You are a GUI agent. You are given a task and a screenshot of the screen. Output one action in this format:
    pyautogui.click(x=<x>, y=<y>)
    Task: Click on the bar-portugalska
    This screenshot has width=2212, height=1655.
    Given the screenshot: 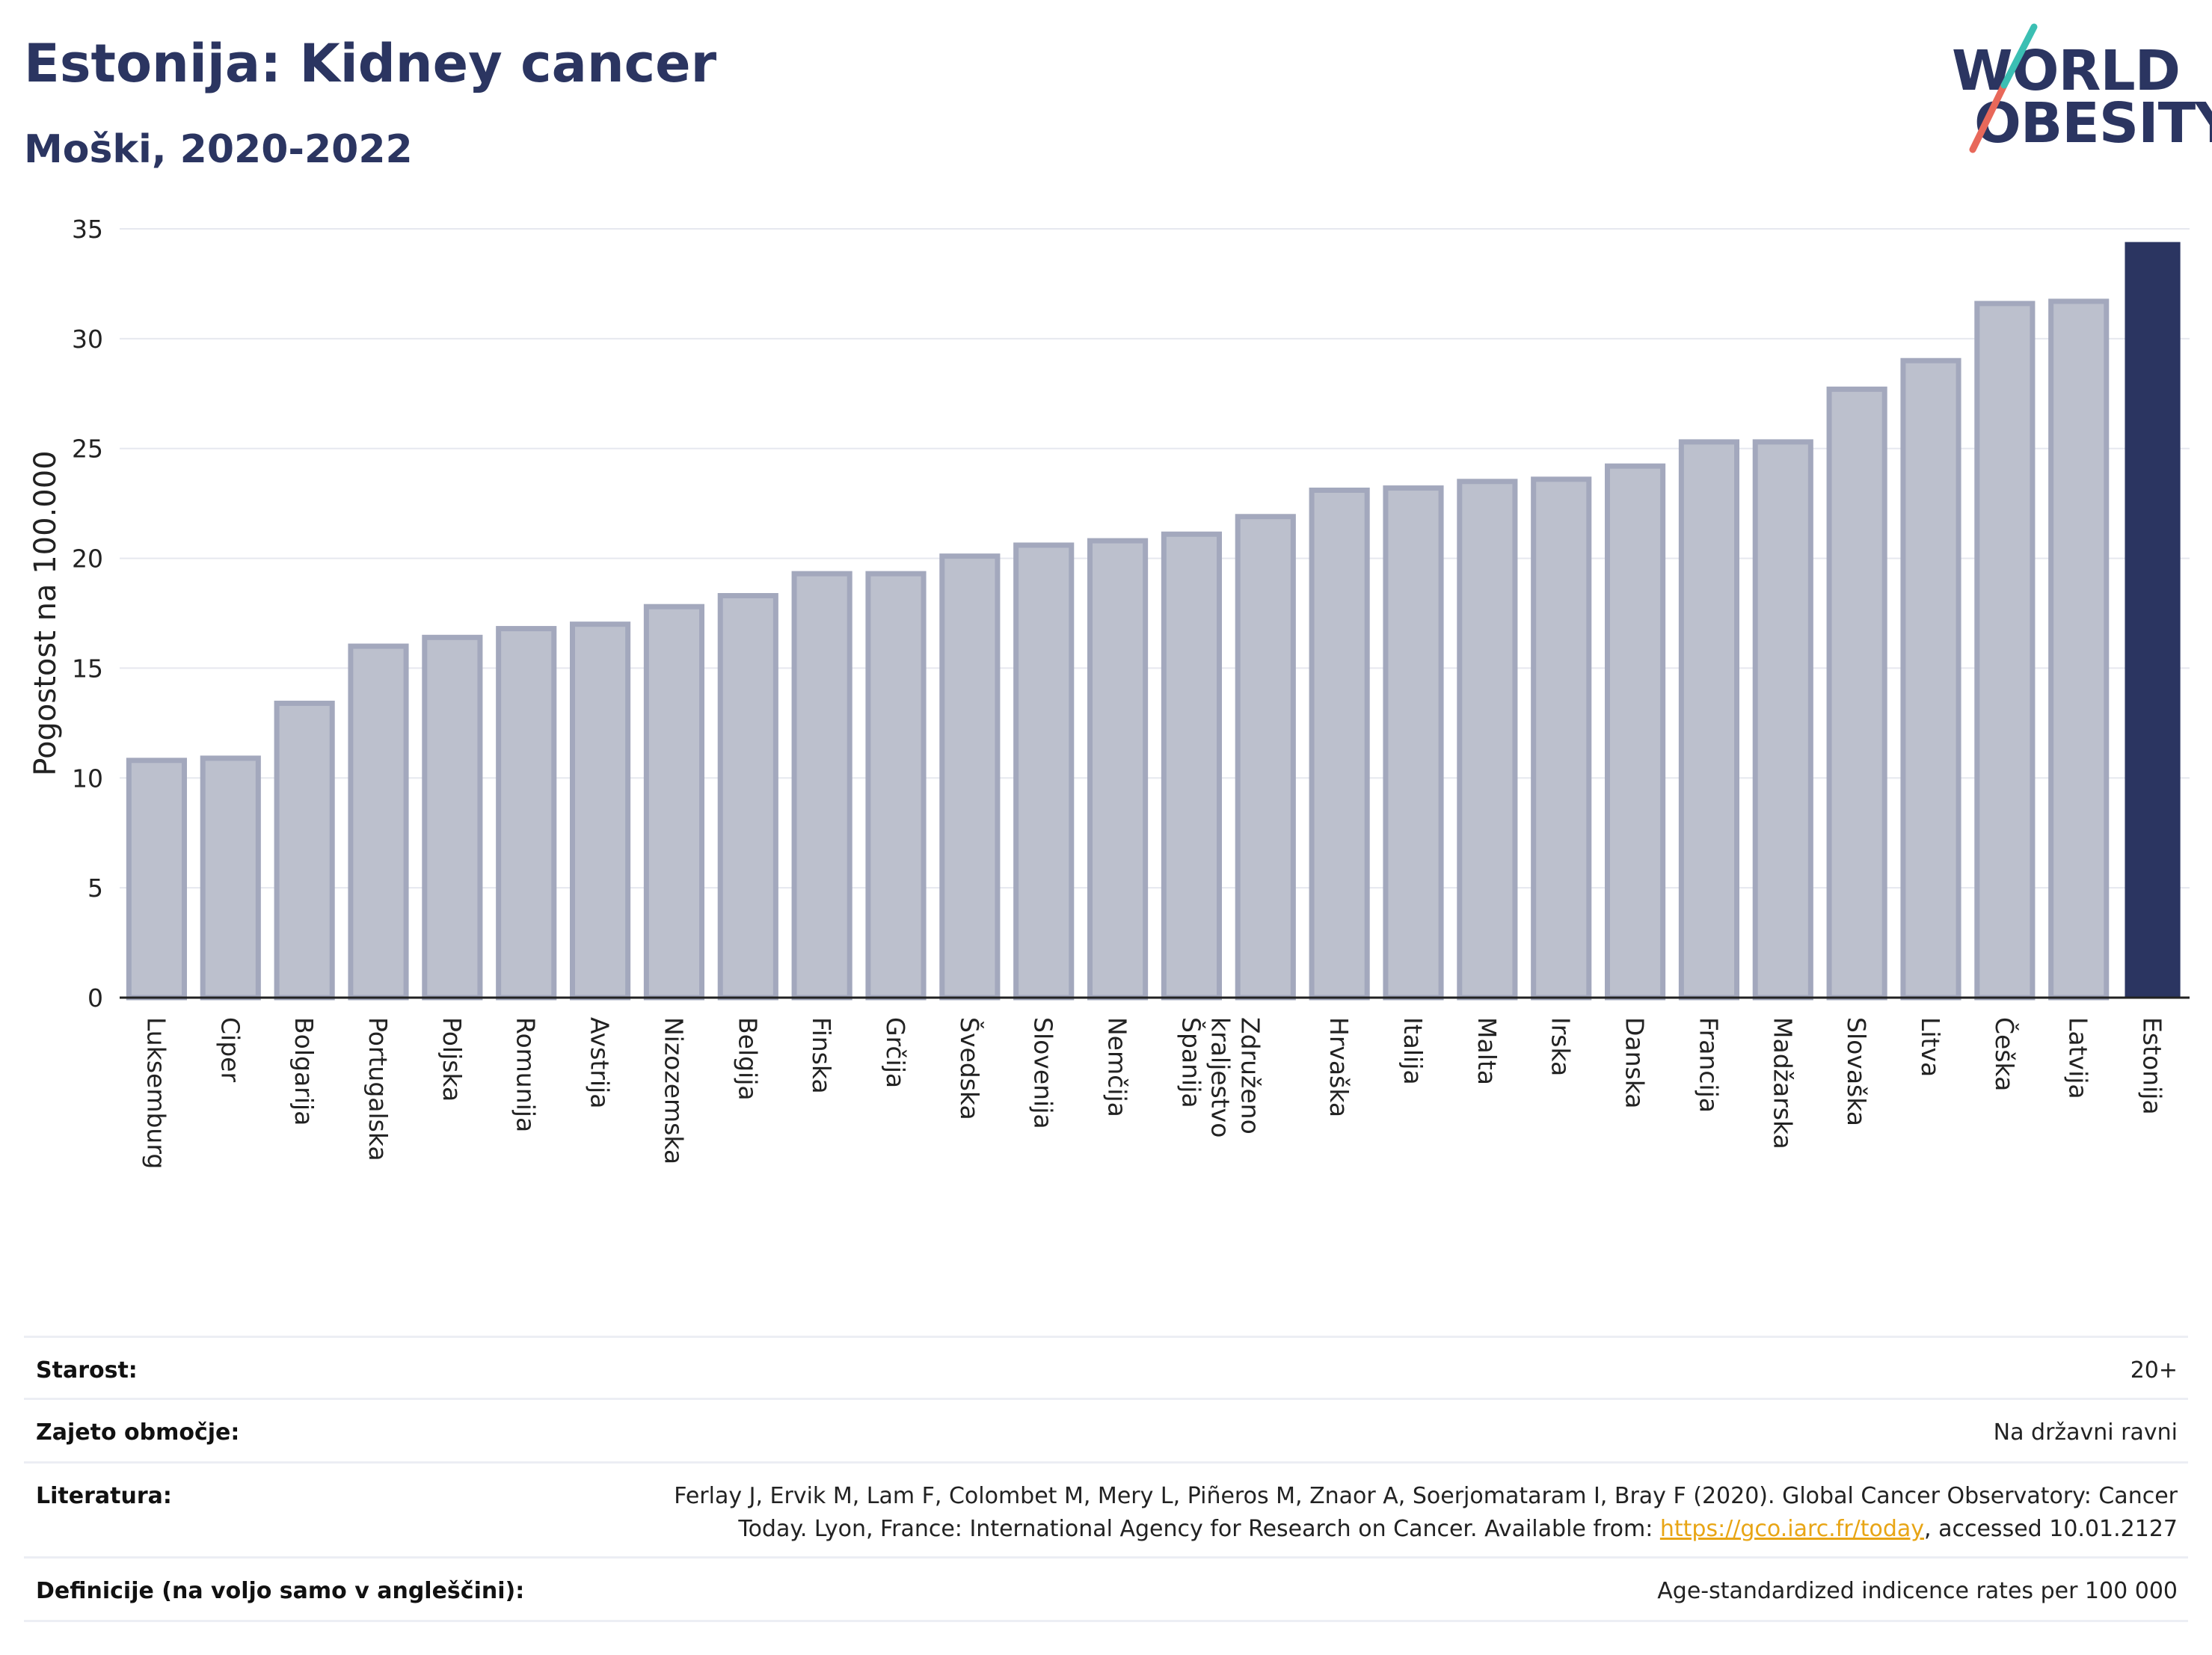 What is the action you would take?
    pyautogui.click(x=378, y=822)
    